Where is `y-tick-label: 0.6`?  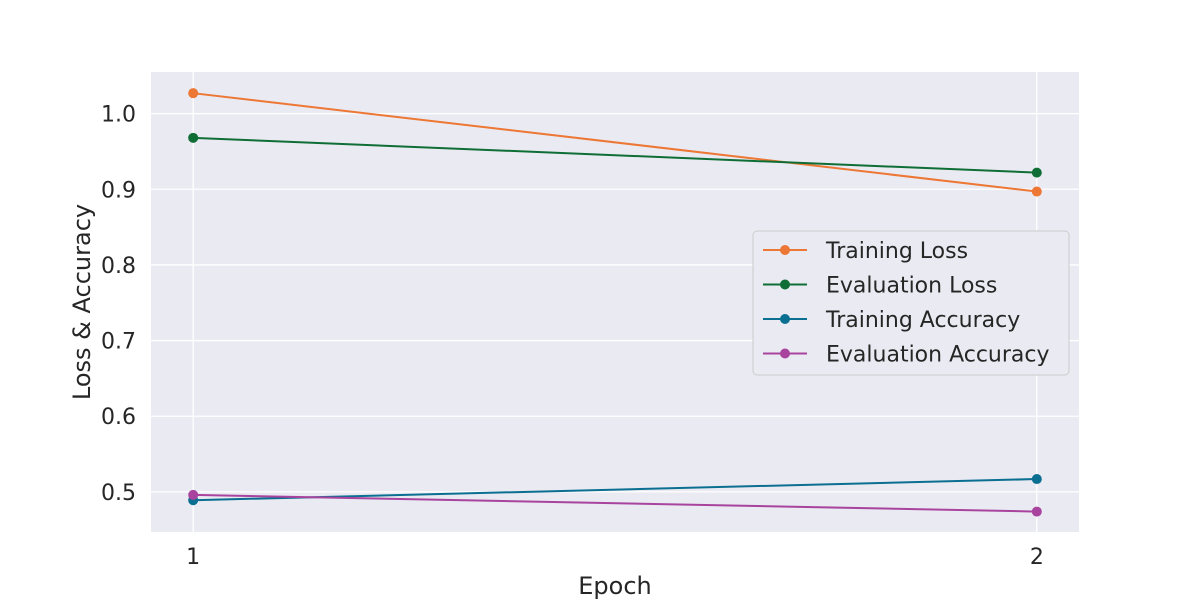
y-tick-label: 0.6 is located at coordinates (118, 417).